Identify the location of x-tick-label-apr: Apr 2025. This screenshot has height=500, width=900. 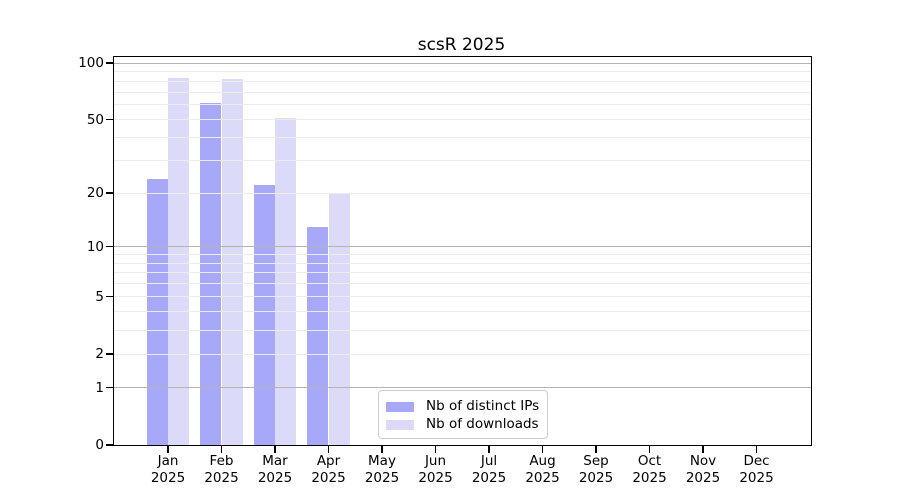
(329, 469).